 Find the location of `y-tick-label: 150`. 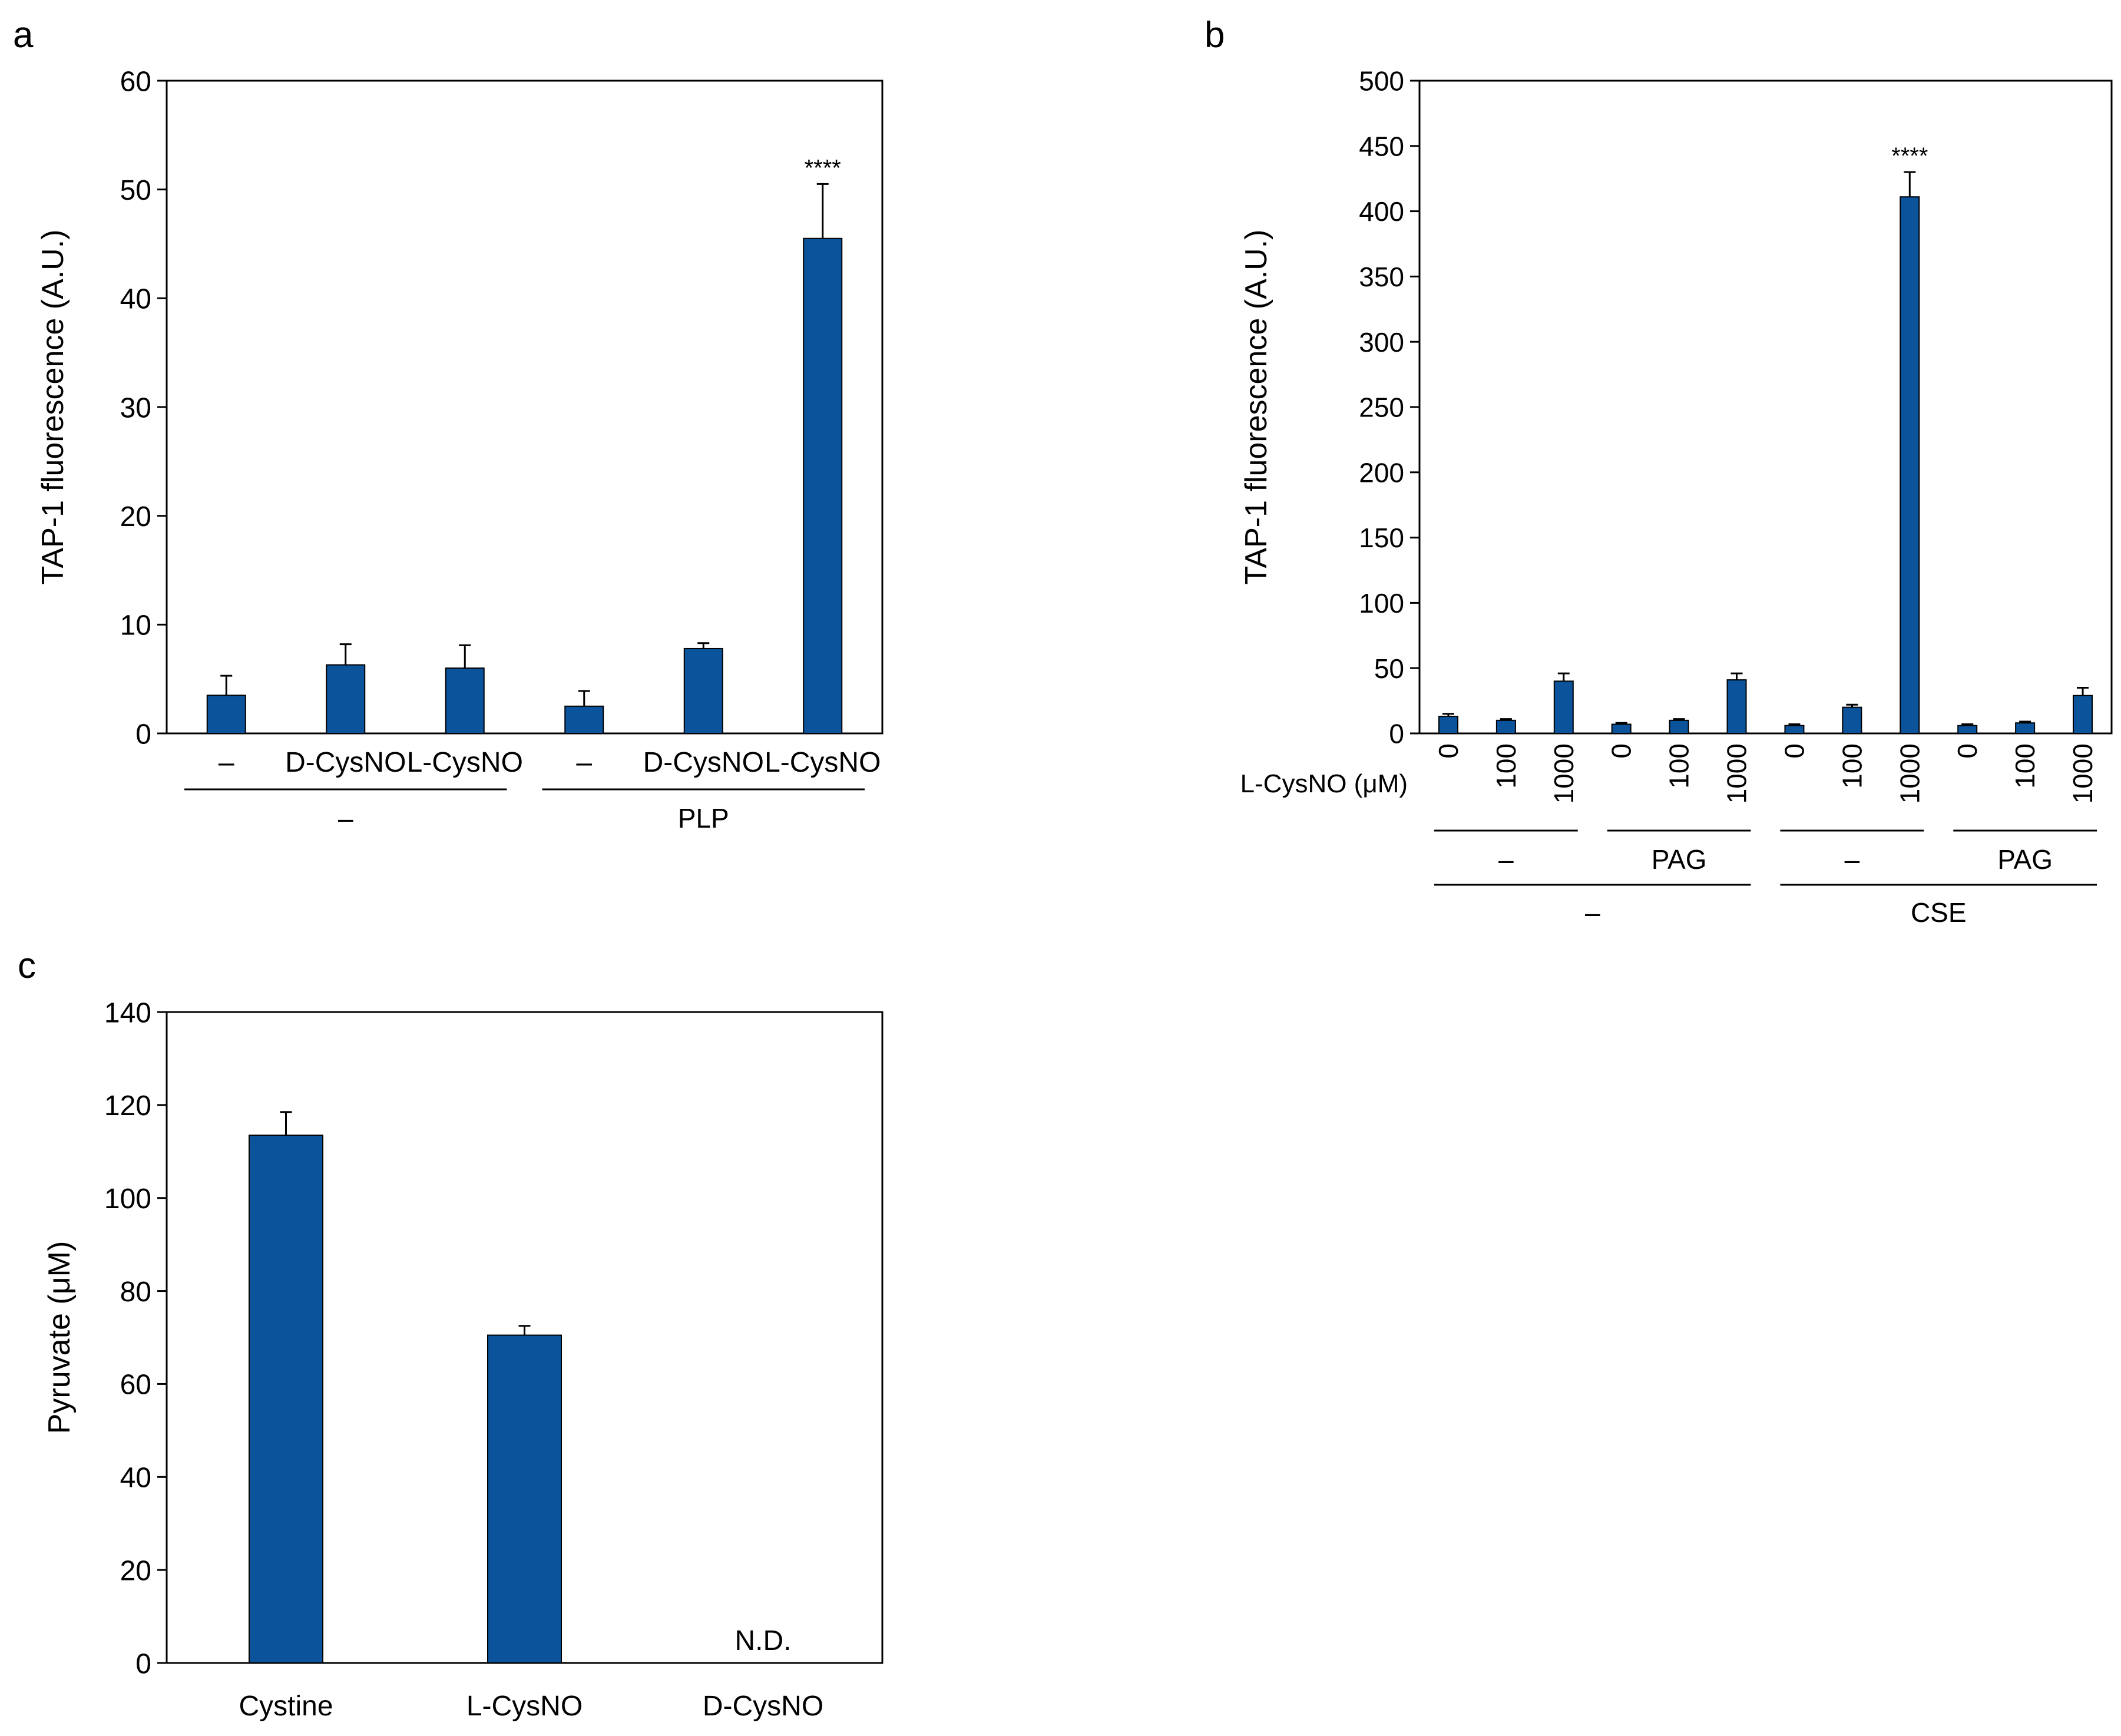

y-tick-label: 150 is located at coordinates (1382, 538).